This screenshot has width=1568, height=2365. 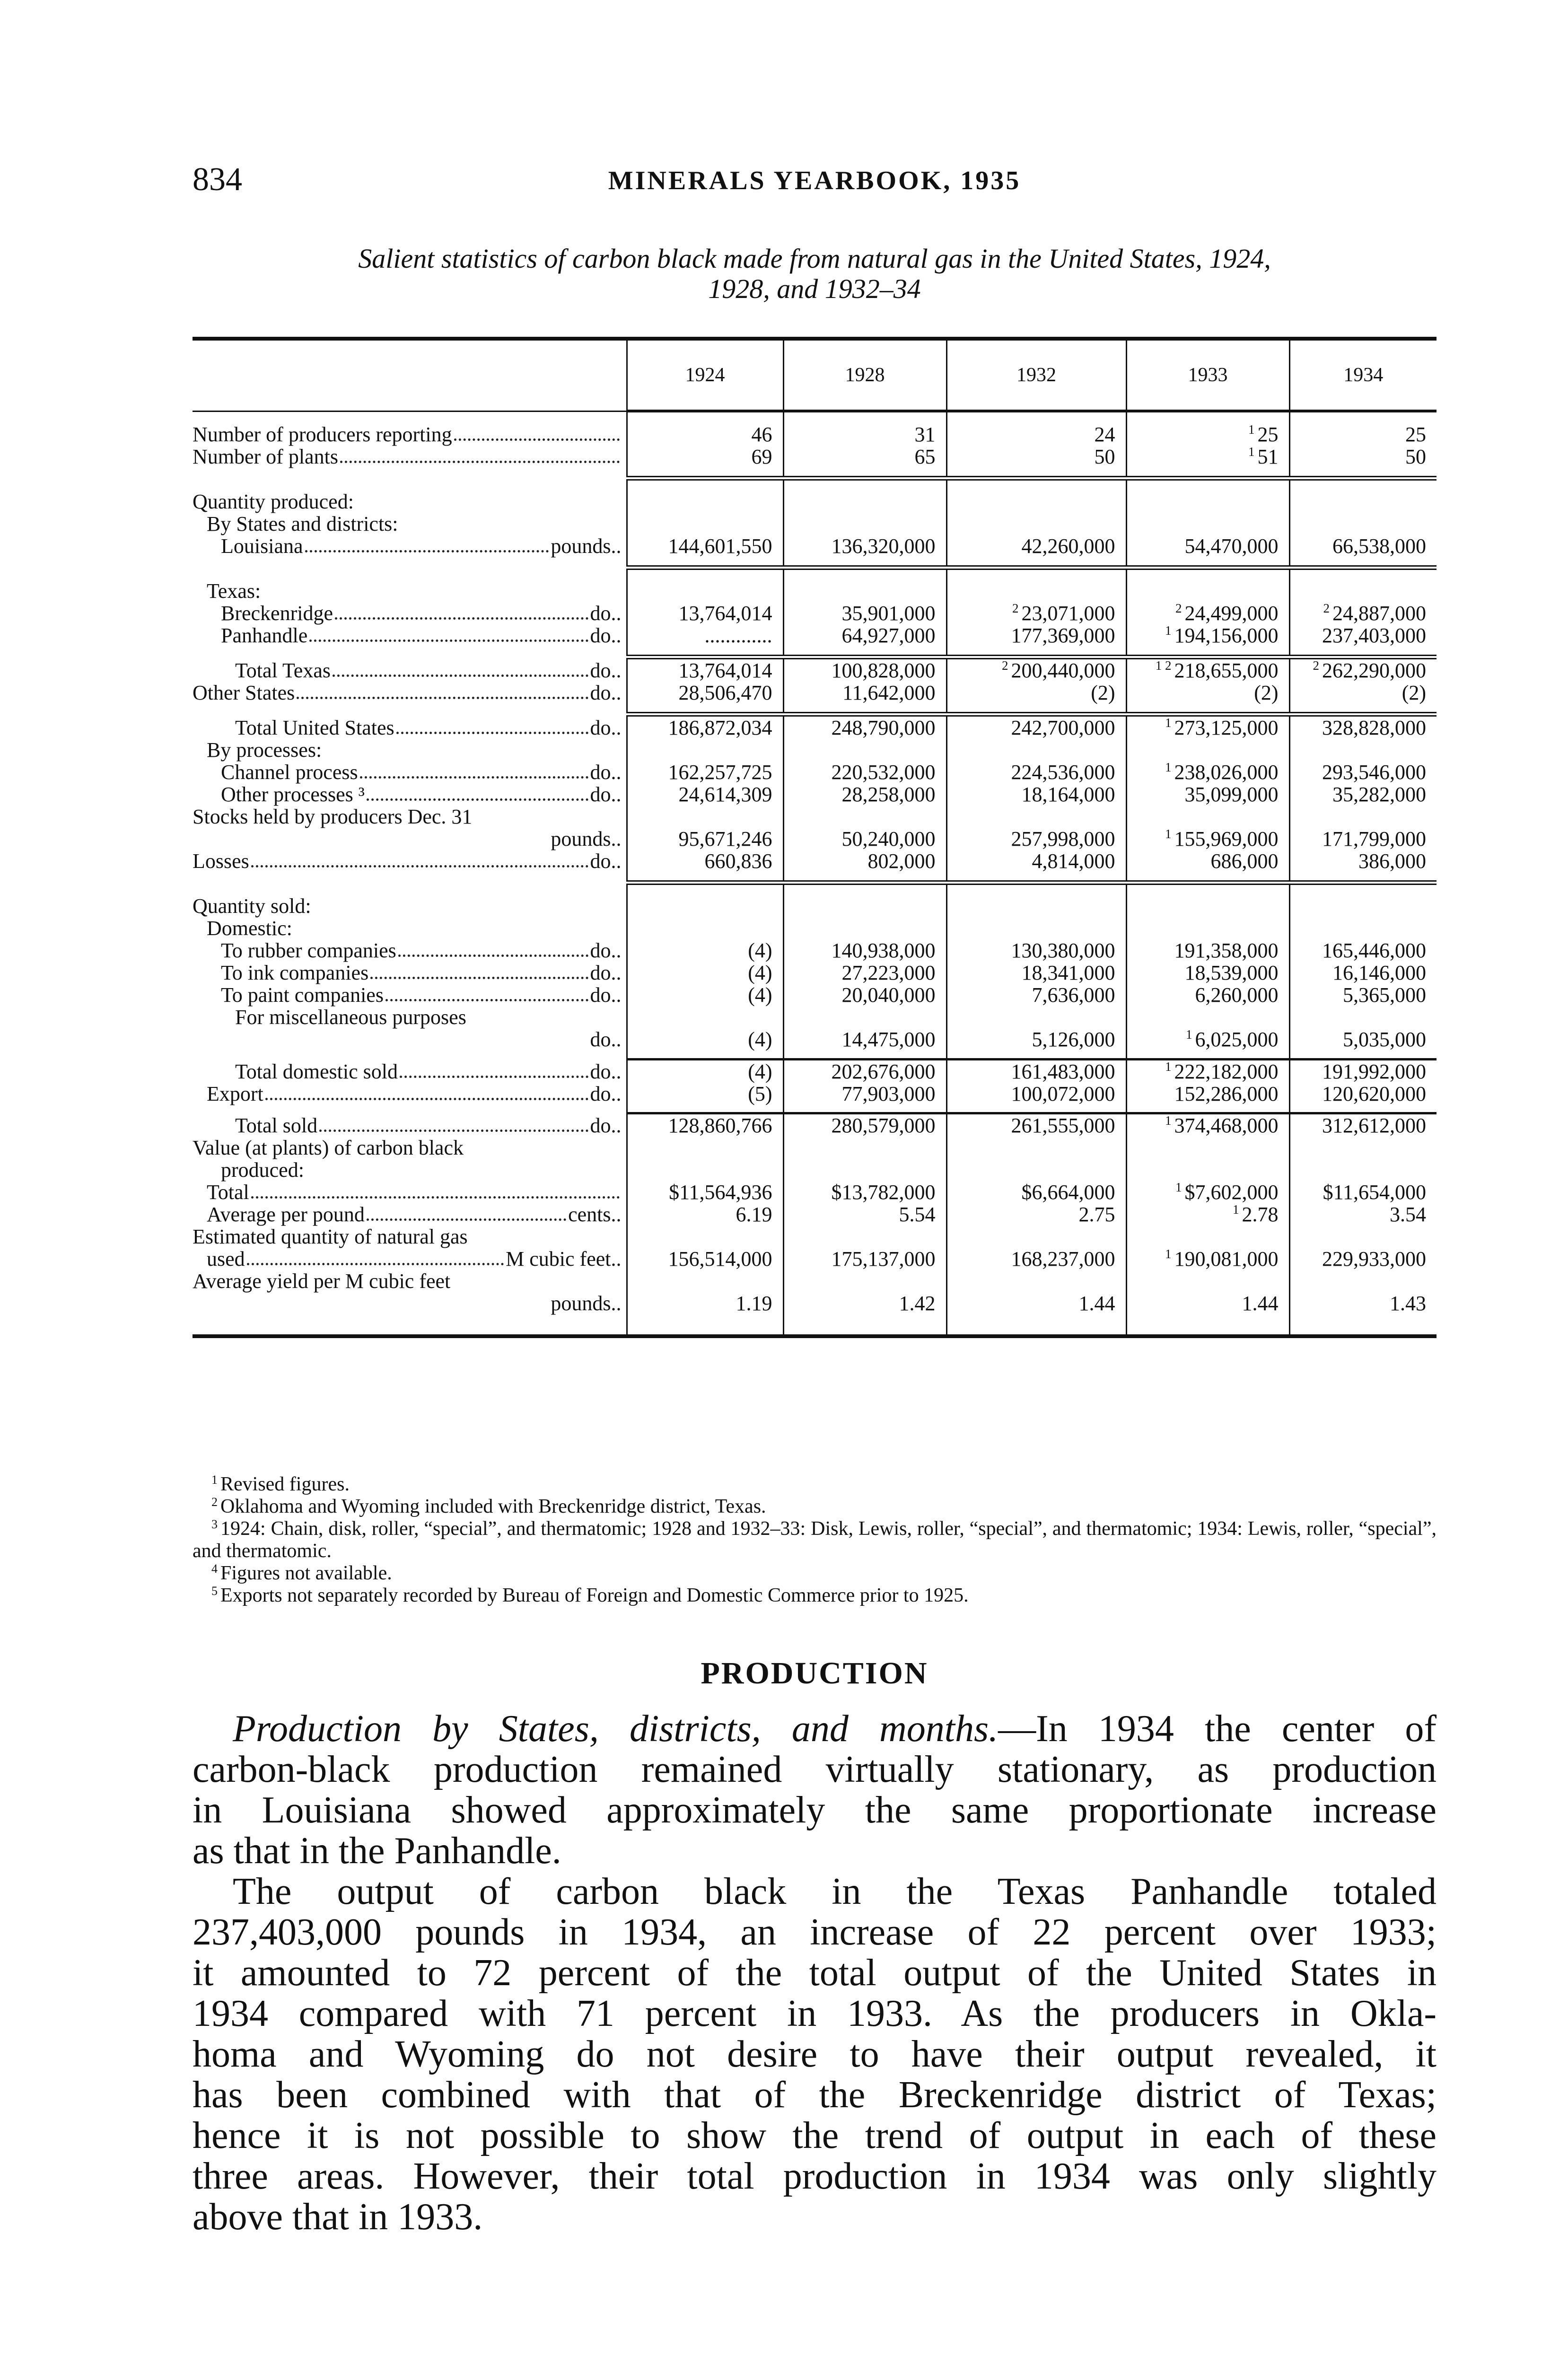 I want to click on value-cell: 1 2.78, so click(x=1207, y=1214).